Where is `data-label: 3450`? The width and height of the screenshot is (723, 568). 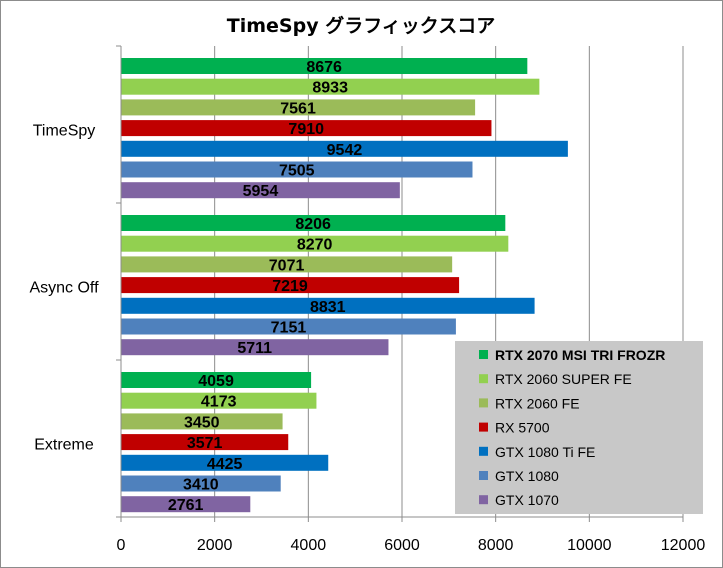 data-label: 3450 is located at coordinates (202, 422).